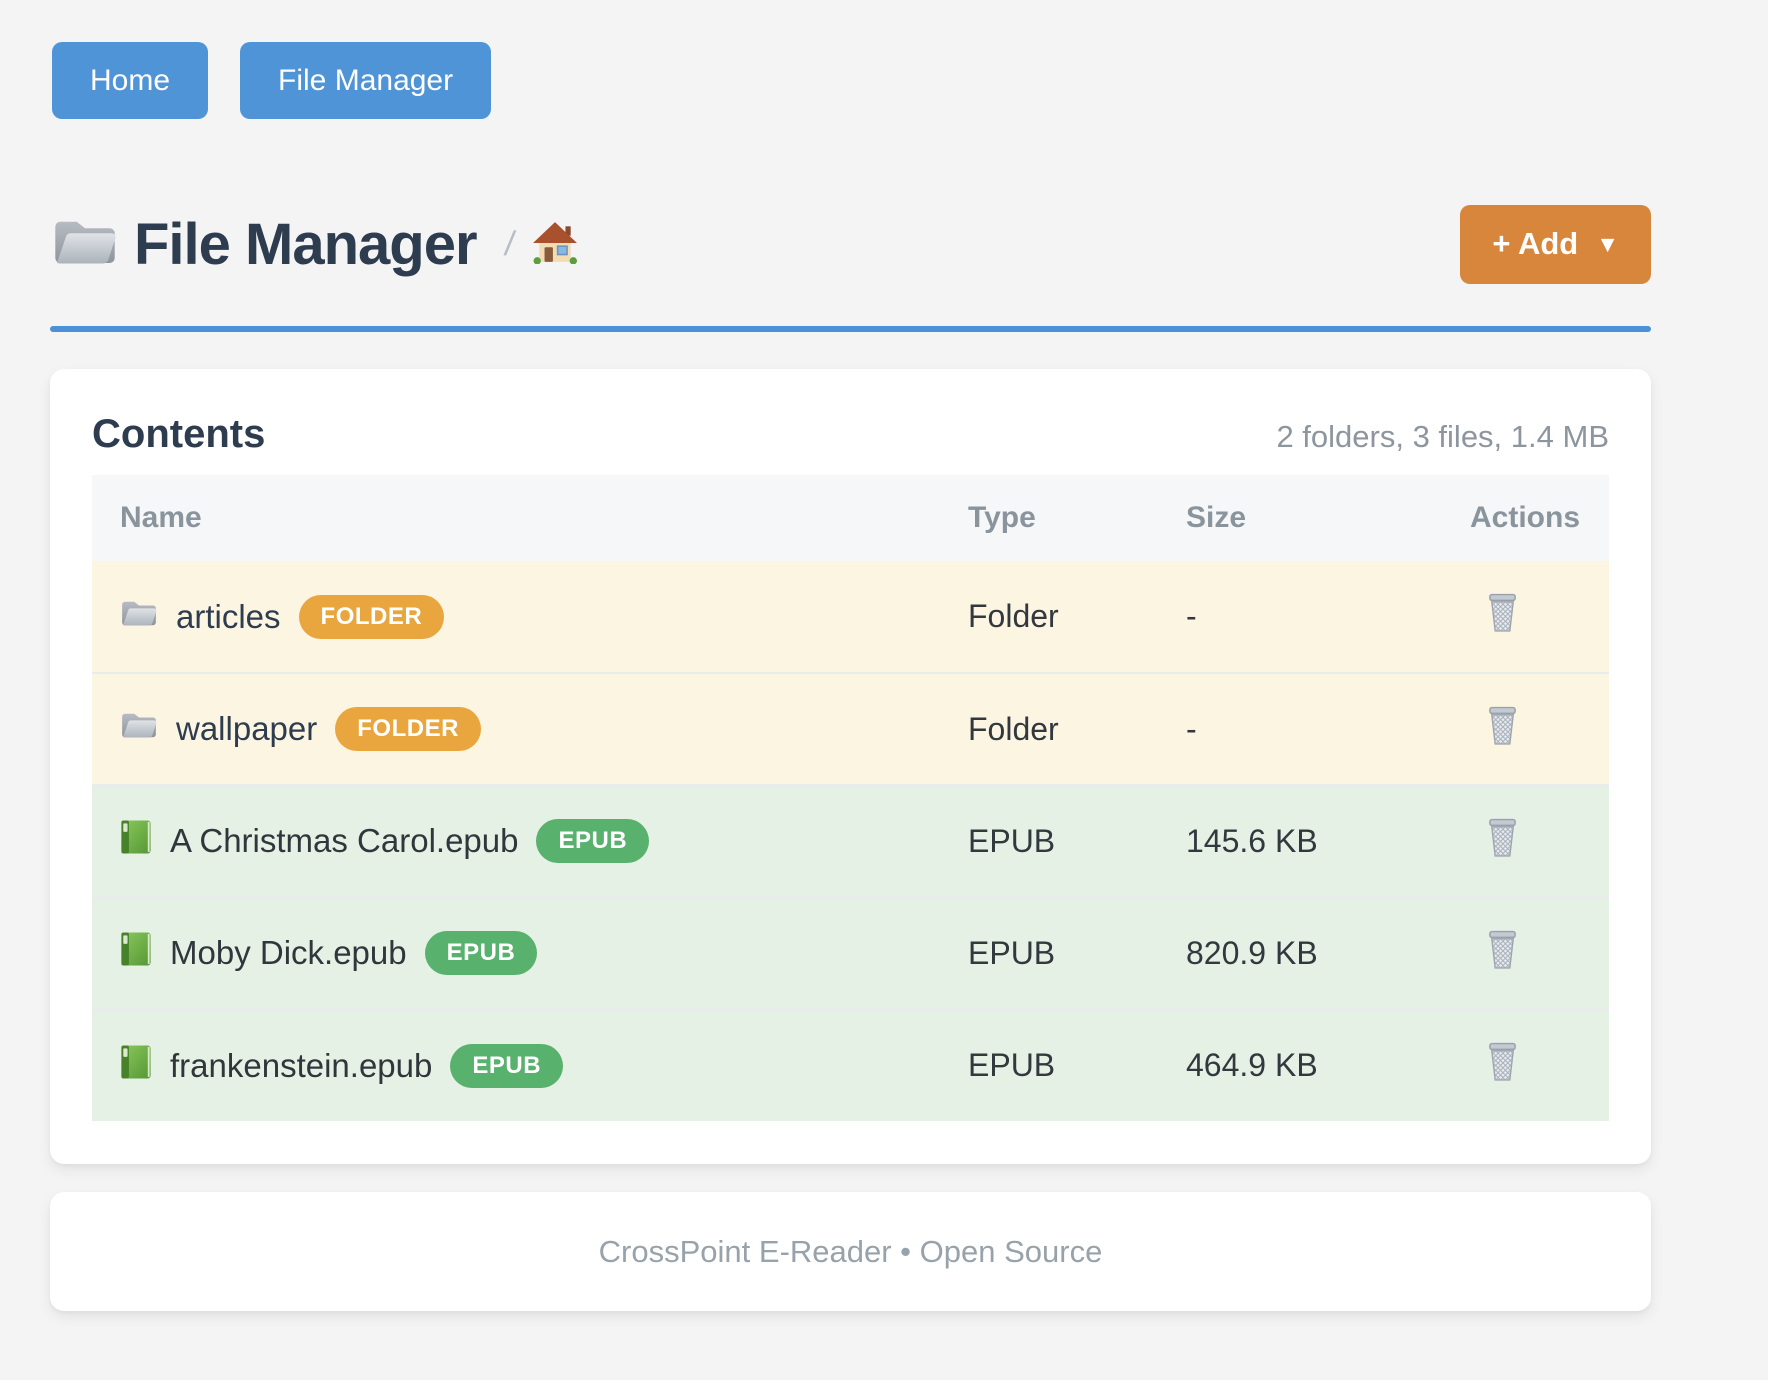 The height and width of the screenshot is (1380, 1768). Describe the element at coordinates (301, 1065) in the screenshot. I see `file-name: frankenstein.epub` at that location.